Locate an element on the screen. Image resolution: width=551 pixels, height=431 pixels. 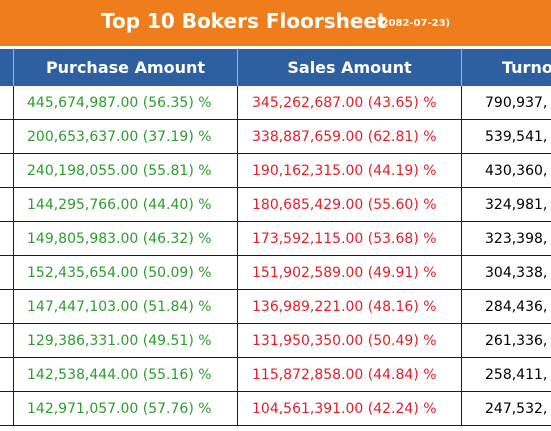
cell-sales-amount: 104,561,391.00 (42.24) % is located at coordinates (344, 409).